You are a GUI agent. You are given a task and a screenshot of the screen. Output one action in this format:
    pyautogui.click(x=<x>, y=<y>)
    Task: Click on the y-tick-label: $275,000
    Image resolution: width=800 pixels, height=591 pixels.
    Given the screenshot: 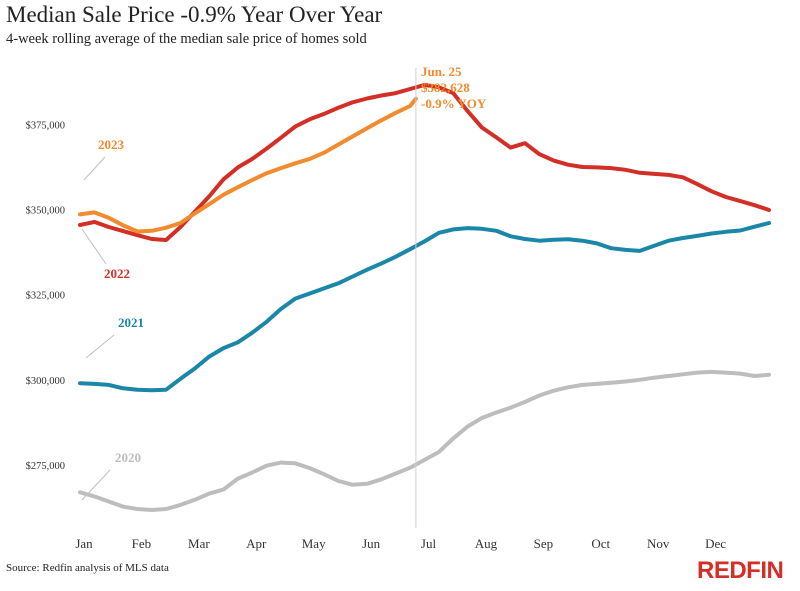 What is the action you would take?
    pyautogui.click(x=45, y=466)
    